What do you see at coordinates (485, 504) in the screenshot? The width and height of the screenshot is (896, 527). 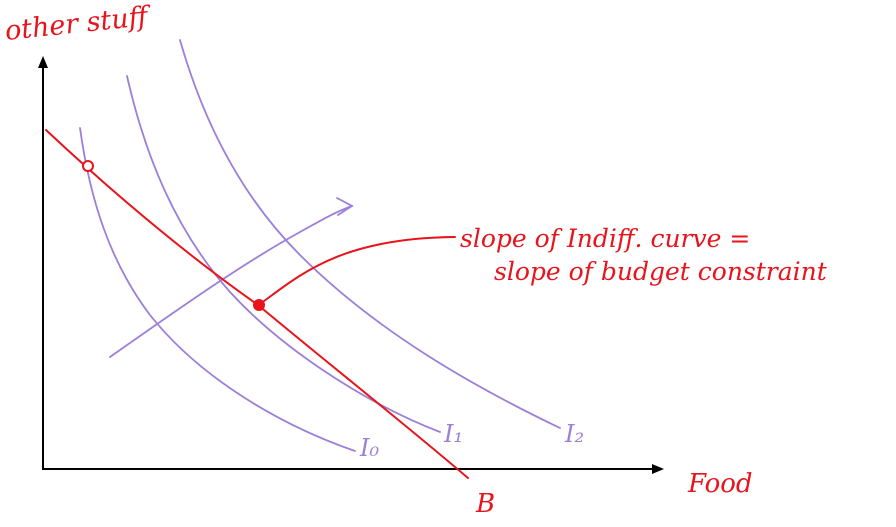 I see `budget-line-label: B` at bounding box center [485, 504].